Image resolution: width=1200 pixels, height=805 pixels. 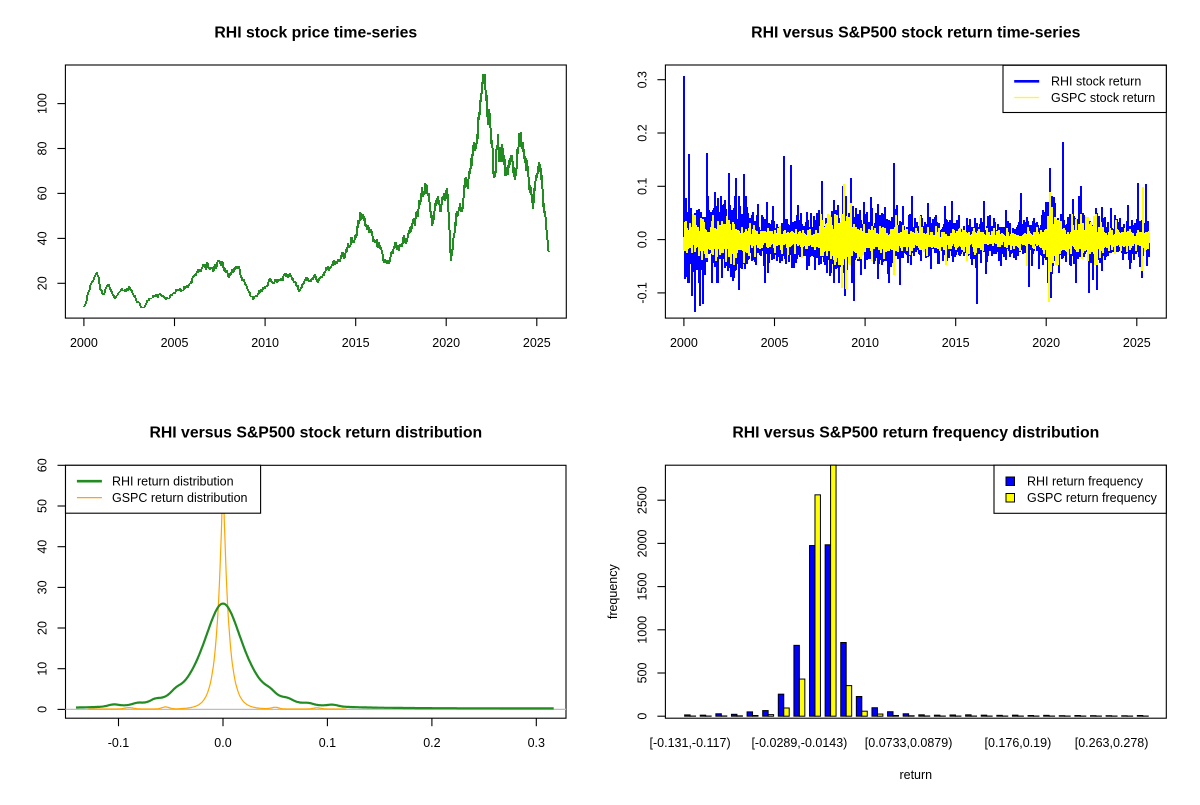 What do you see at coordinates (42, 149) in the screenshot?
I see `svg-text: 80` at bounding box center [42, 149].